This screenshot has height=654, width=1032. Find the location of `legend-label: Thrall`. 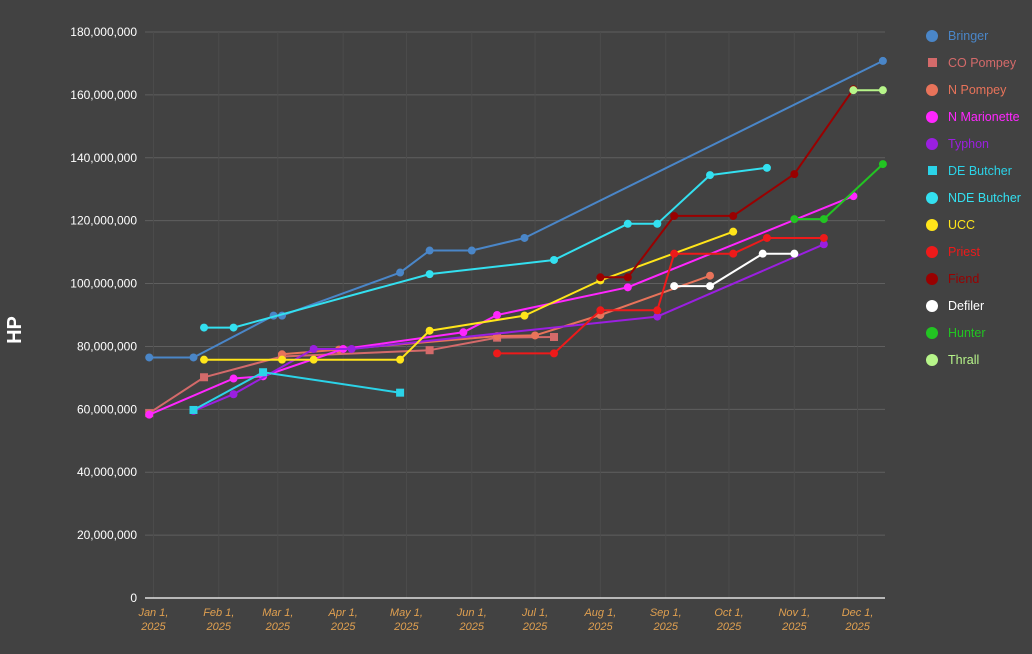

legend-label: Thrall is located at coordinates (964, 359).